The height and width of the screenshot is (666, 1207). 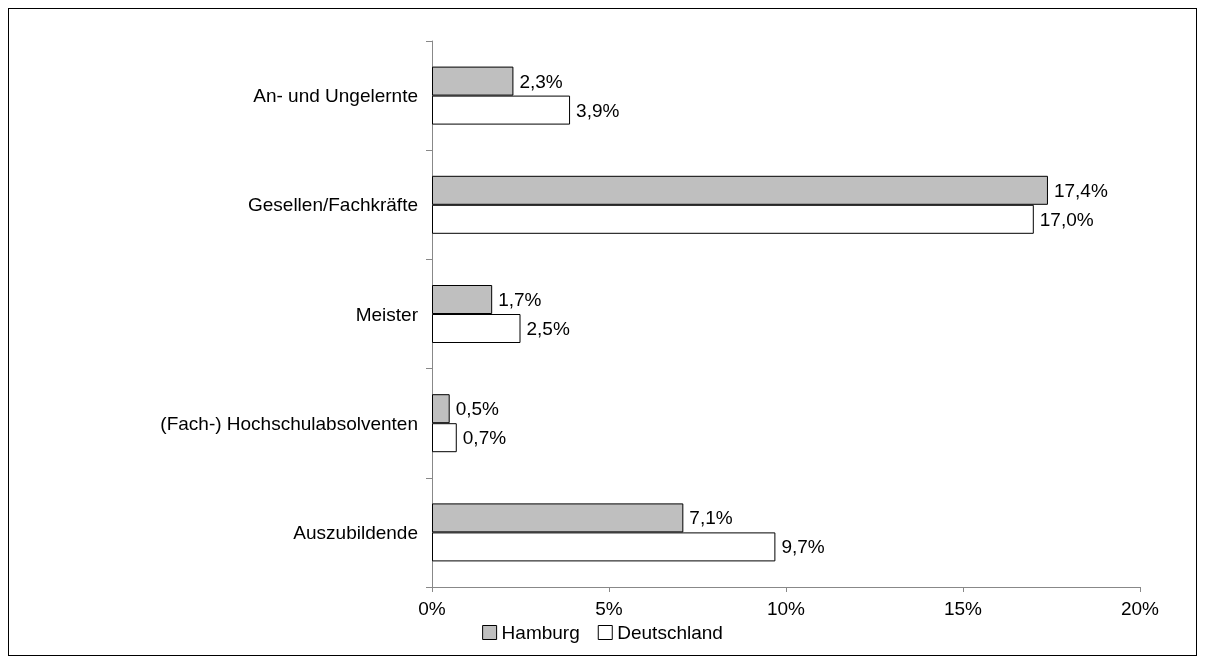 I want to click on legend-label: Deutschland, so click(x=670, y=632).